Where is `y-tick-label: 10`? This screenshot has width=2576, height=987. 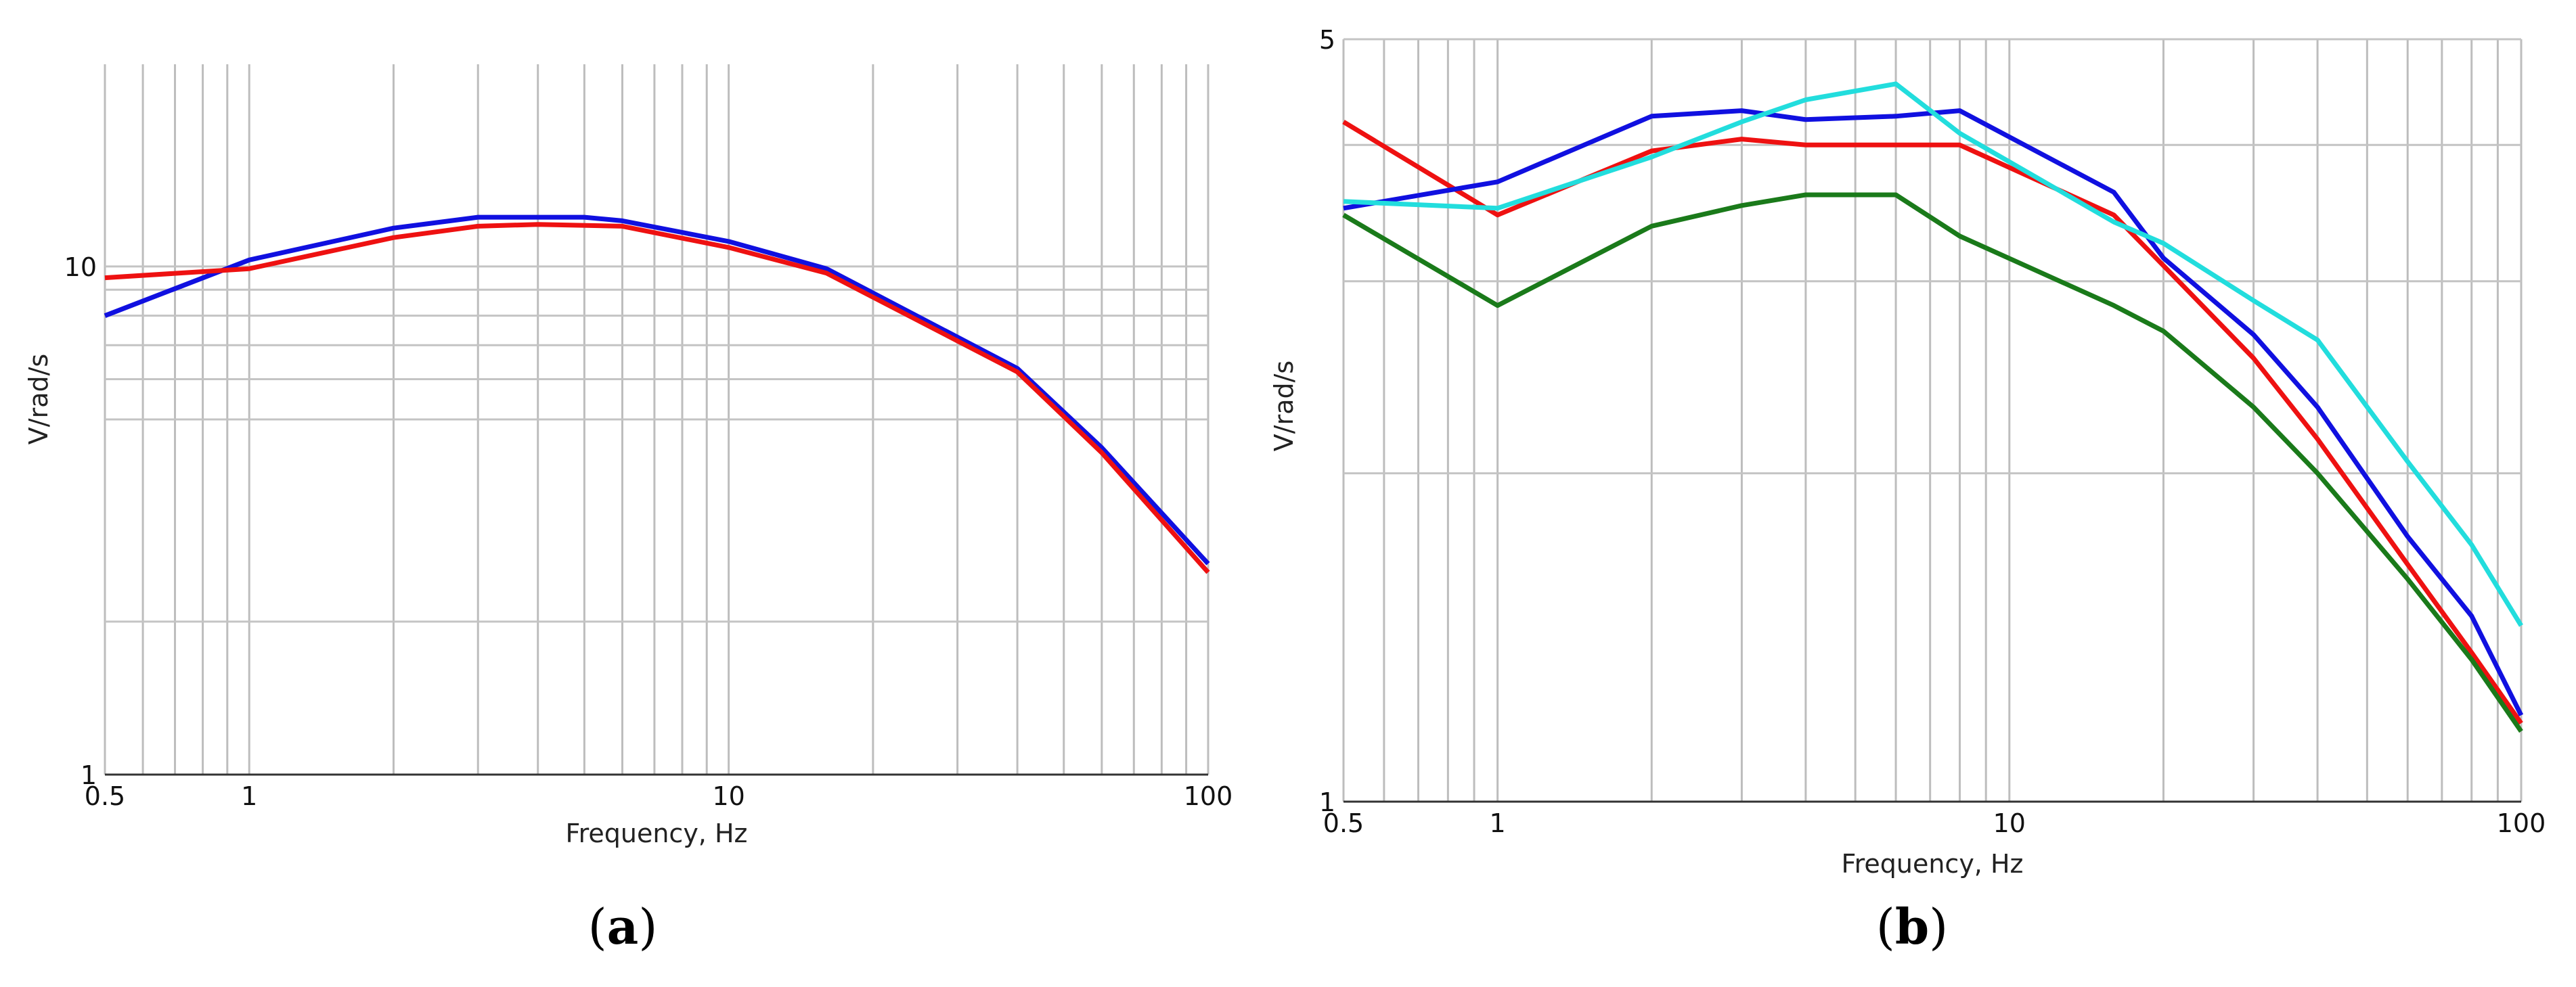
y-tick-label: 10 is located at coordinates (80, 267).